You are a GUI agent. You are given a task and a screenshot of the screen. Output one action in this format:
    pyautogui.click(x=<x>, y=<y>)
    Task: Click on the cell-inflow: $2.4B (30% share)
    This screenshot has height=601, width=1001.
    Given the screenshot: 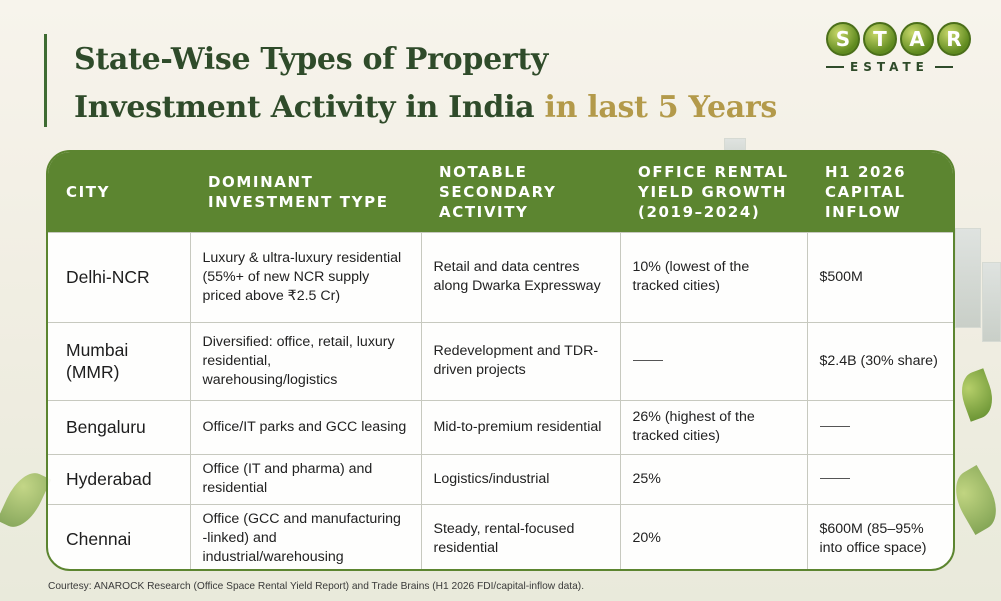 What is the action you would take?
    pyautogui.click(x=880, y=360)
    